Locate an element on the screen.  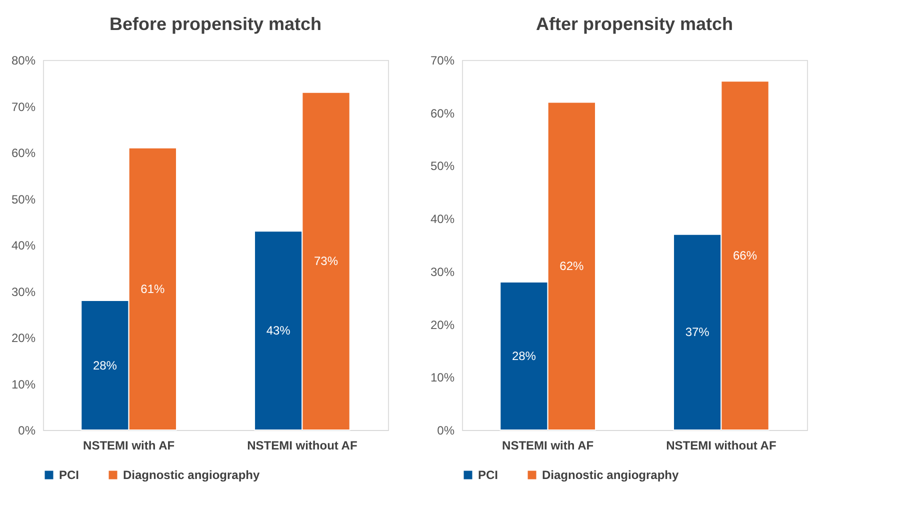
data-label: 37% is located at coordinates (697, 332).